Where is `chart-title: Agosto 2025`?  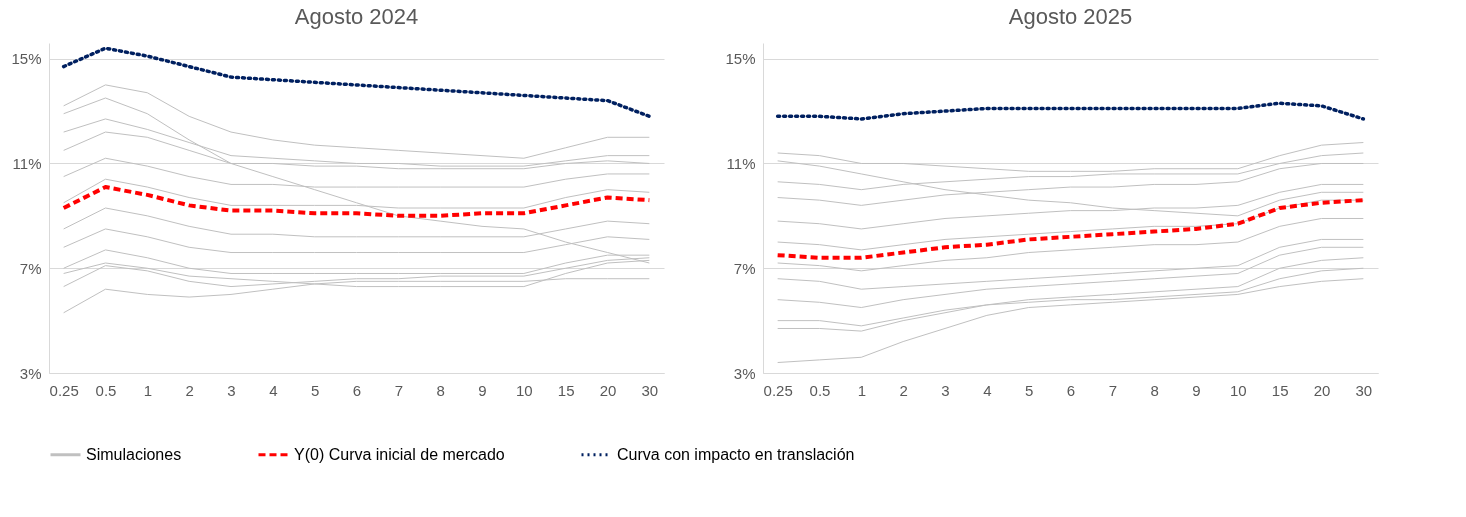 chart-title: Agosto 2025 is located at coordinates (1070, 16).